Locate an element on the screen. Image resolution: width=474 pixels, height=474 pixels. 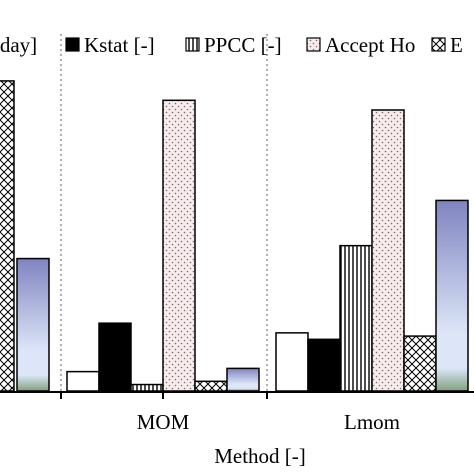
x-axis-title: Method [-] is located at coordinates (260, 456).